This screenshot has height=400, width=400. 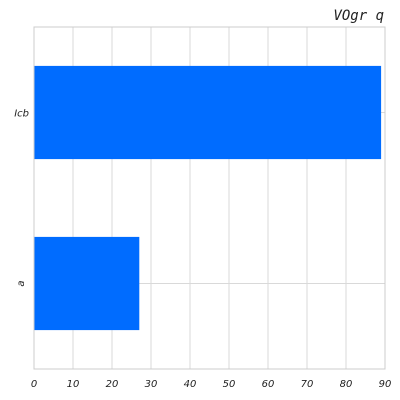 What do you see at coordinates (151, 384) in the screenshot?
I see `x-tick-label: 30` at bounding box center [151, 384].